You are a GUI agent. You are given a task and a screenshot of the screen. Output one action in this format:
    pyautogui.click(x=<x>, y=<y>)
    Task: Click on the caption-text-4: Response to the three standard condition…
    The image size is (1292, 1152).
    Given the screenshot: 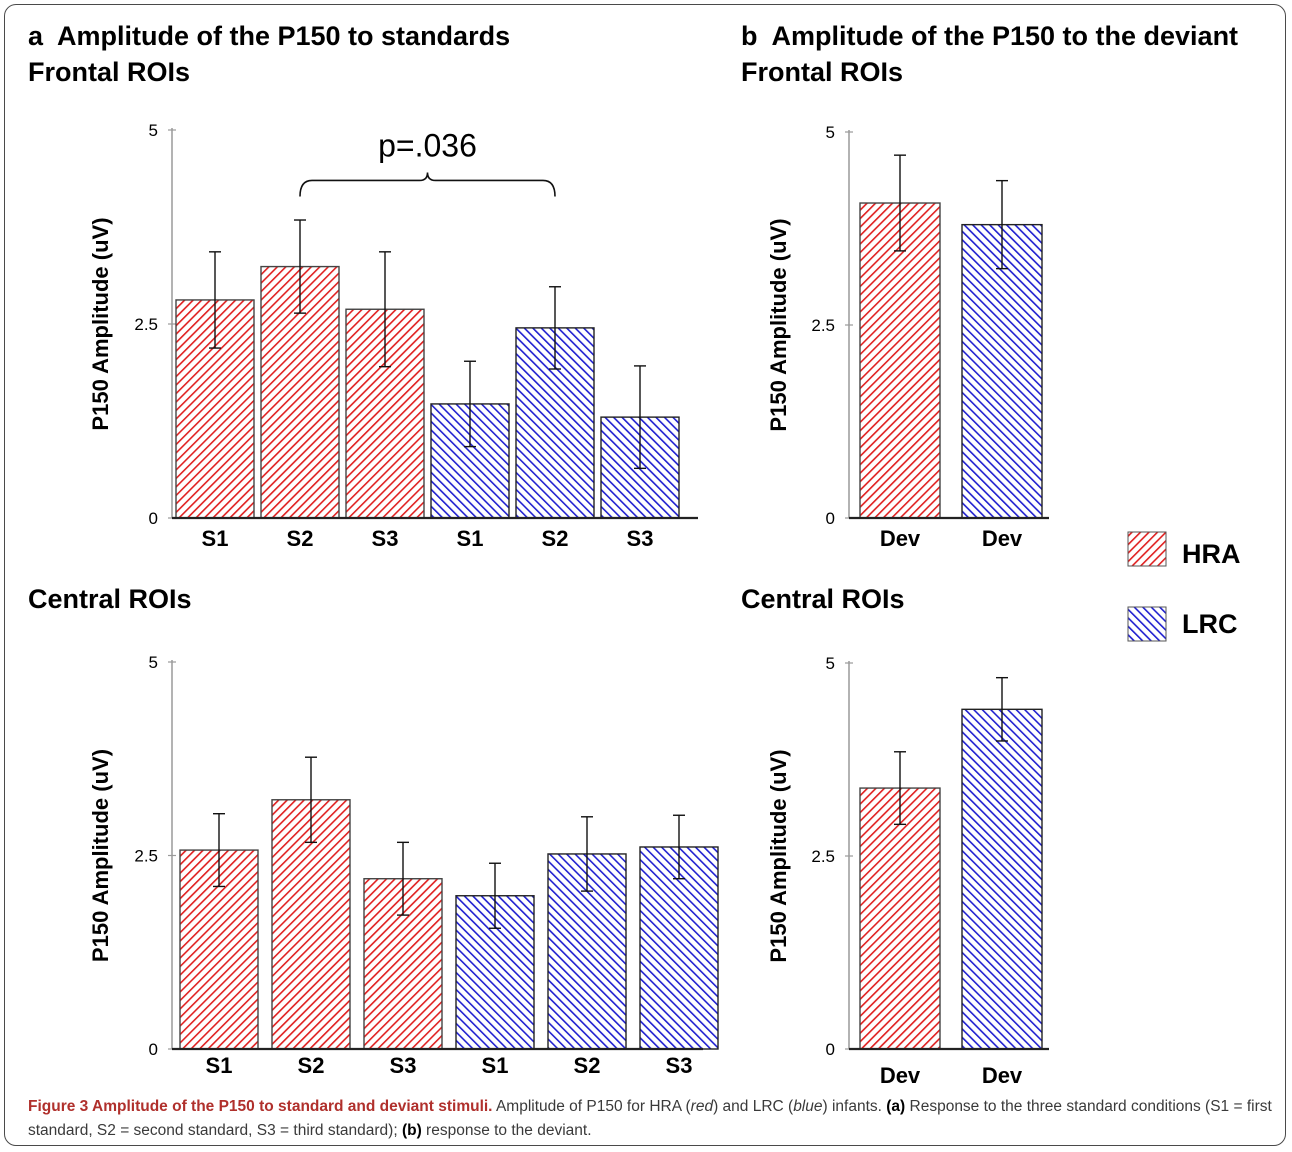 What is the action you would take?
    pyautogui.click(x=650, y=1118)
    